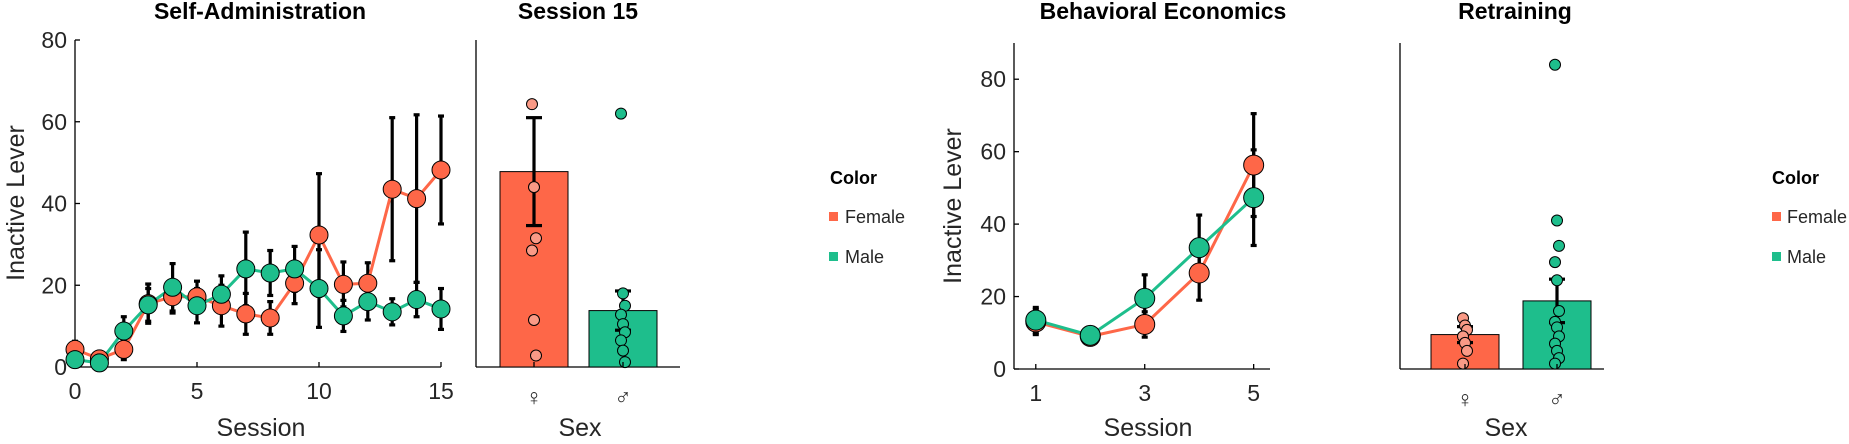  I want to click on y-ticks: 0 20 40 60 80, so click(60, 203).